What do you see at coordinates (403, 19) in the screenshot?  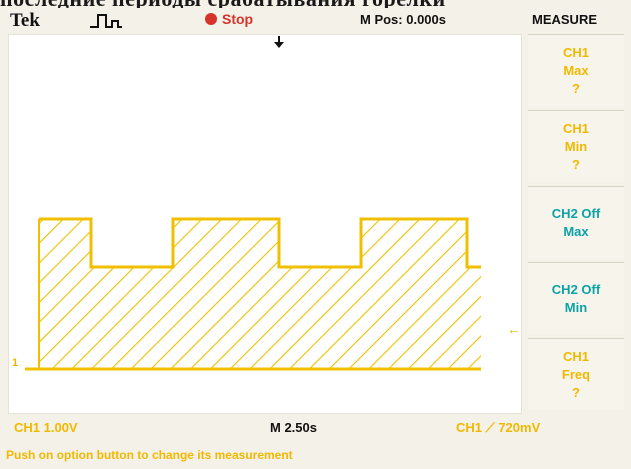 I see `horizontal-position: M Pos: 0.000s` at bounding box center [403, 19].